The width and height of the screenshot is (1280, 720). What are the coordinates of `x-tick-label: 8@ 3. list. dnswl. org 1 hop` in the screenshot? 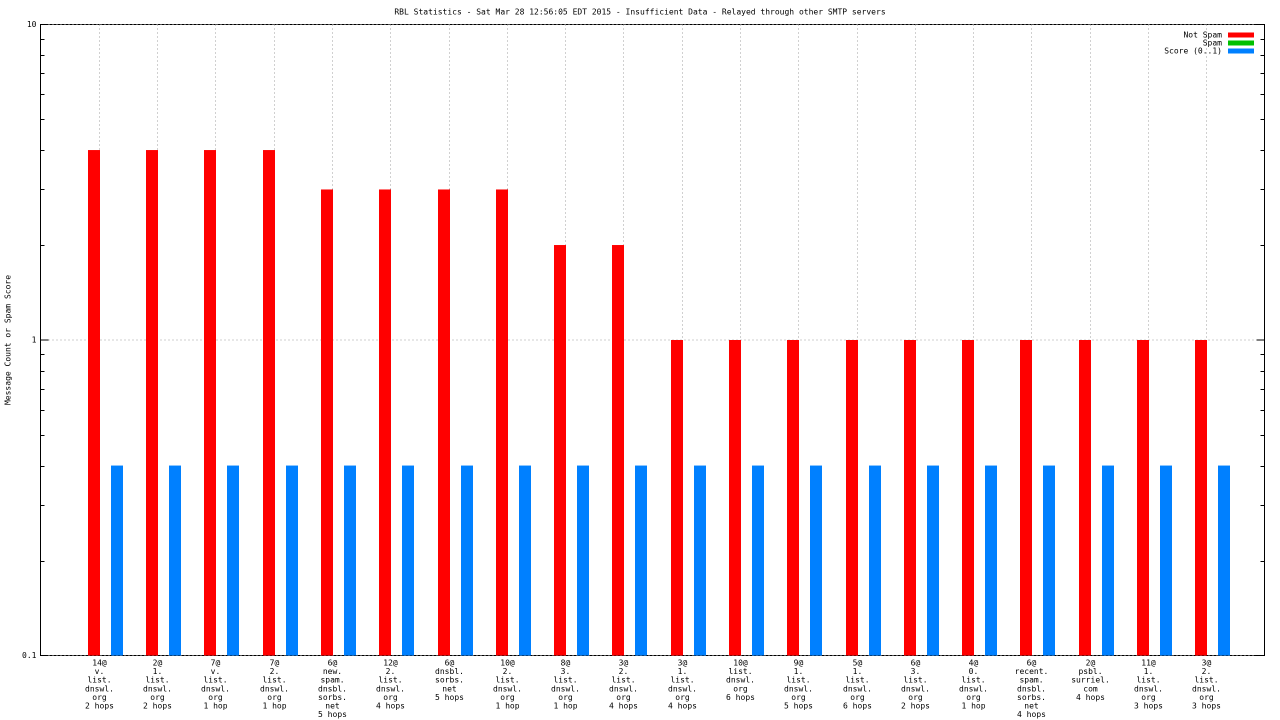 It's located at (565, 684).